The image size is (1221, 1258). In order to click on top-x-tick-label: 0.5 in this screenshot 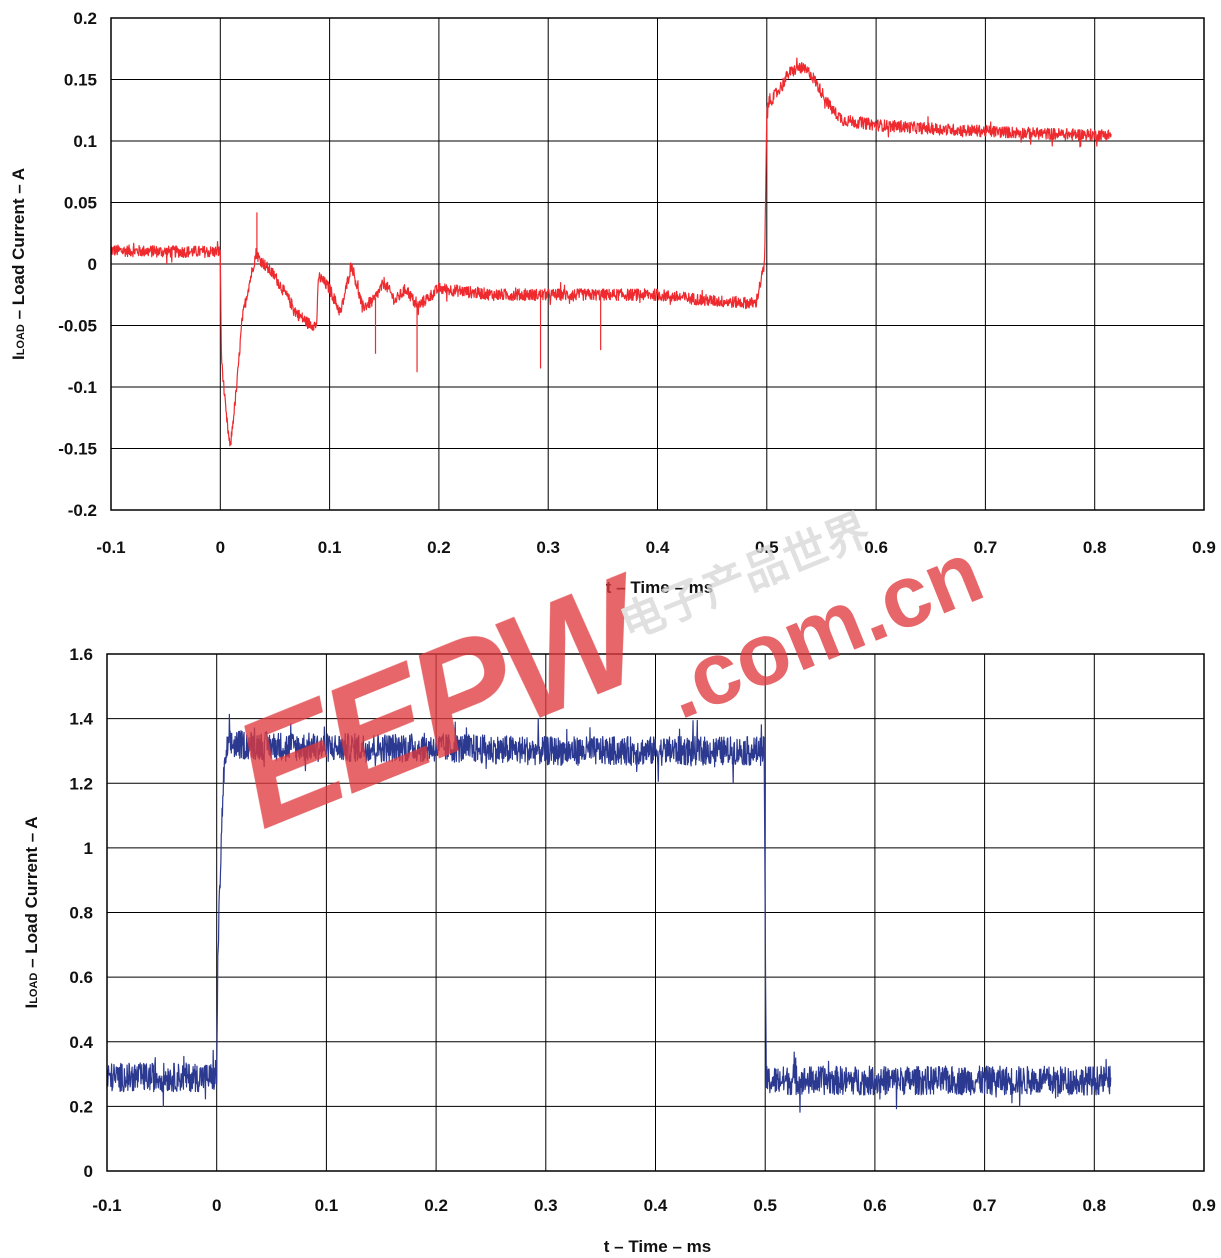, I will do `click(767, 547)`.